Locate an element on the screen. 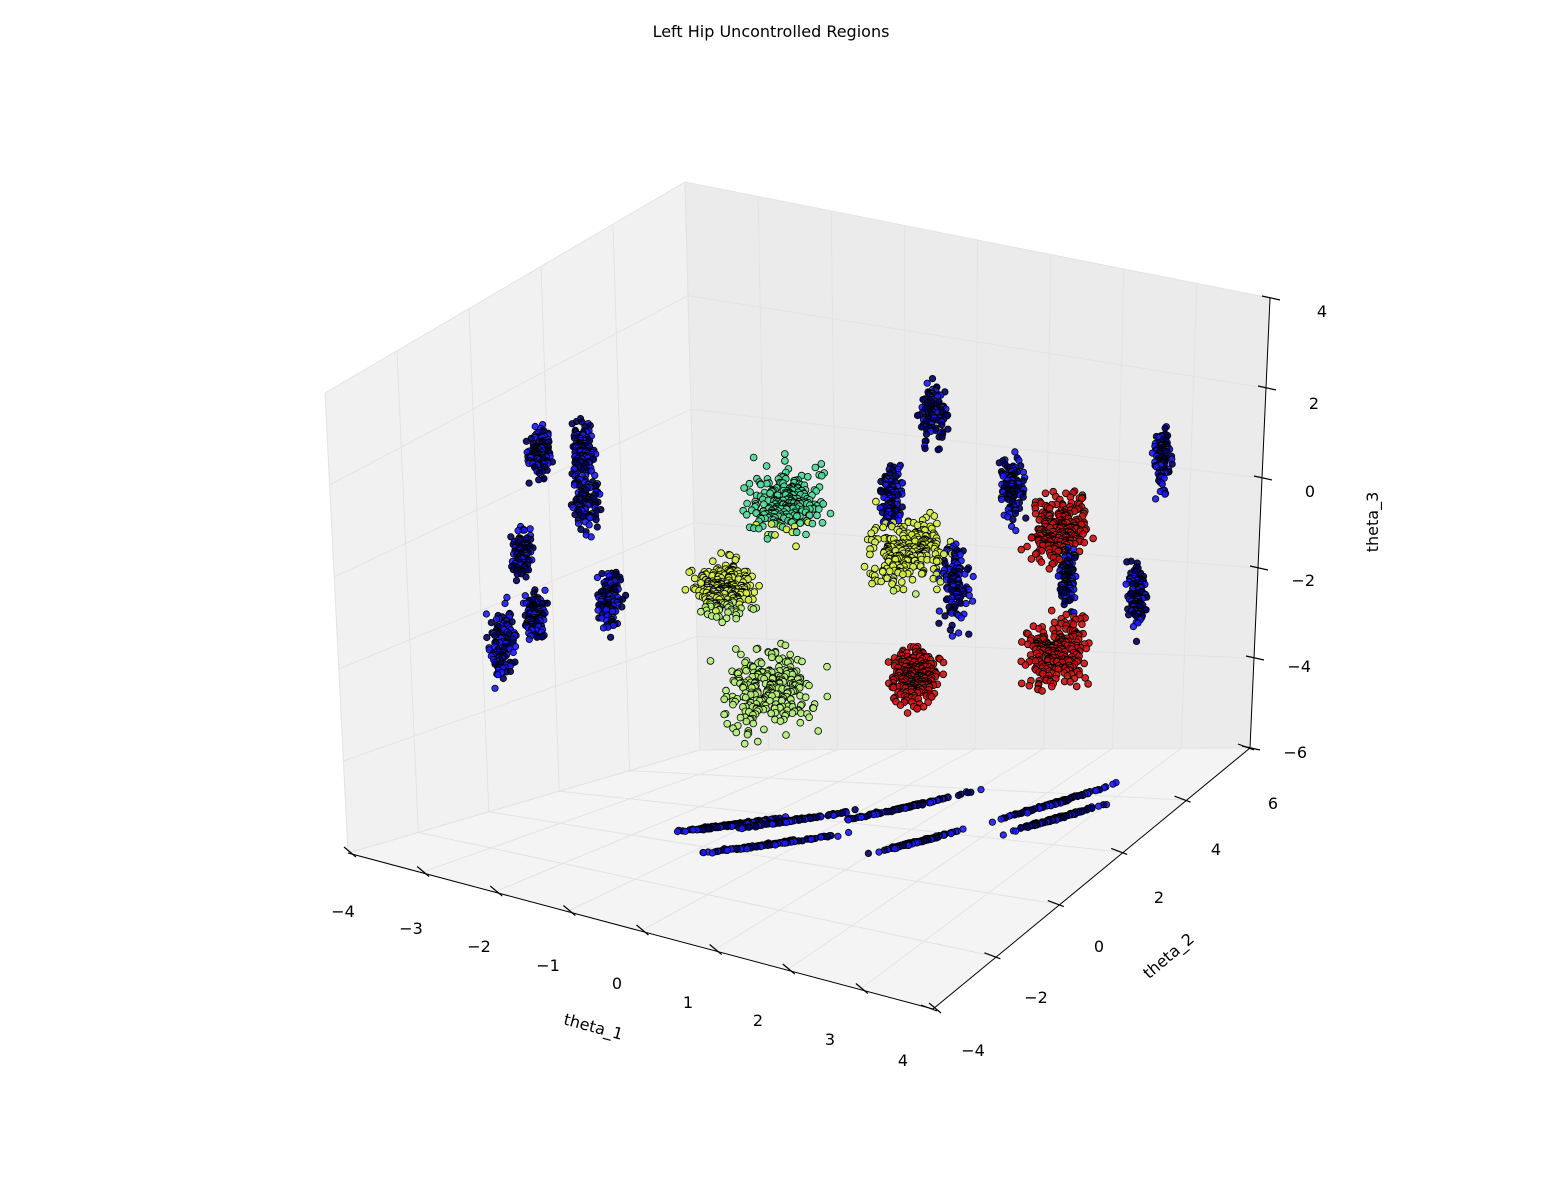 This screenshot has height=1194, width=1542. theta1-tick-label: −2 is located at coordinates (479, 946).